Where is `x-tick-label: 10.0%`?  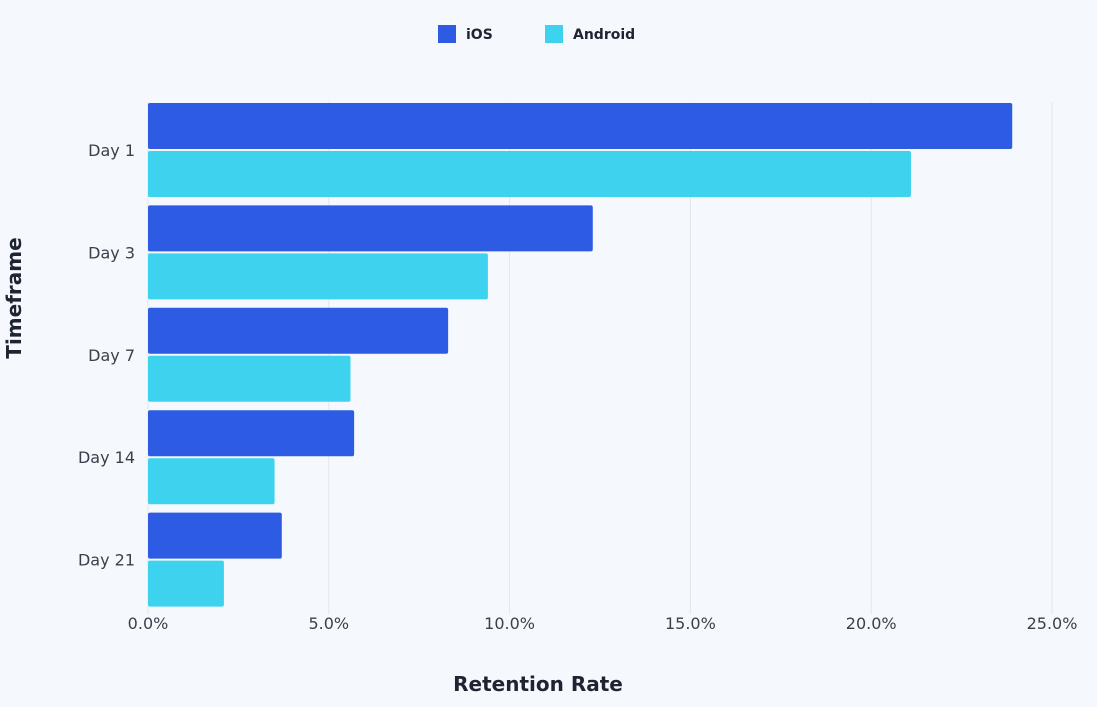
x-tick-label: 10.0% is located at coordinates (509, 623).